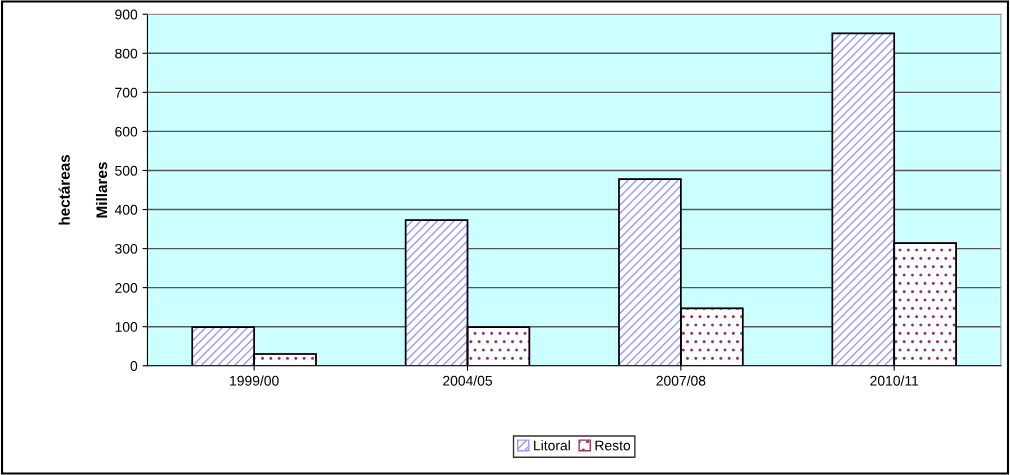 Image resolution: width=1010 pixels, height=475 pixels. Describe the element at coordinates (126, 287) in the screenshot. I see `y-tick-label: 200` at that location.